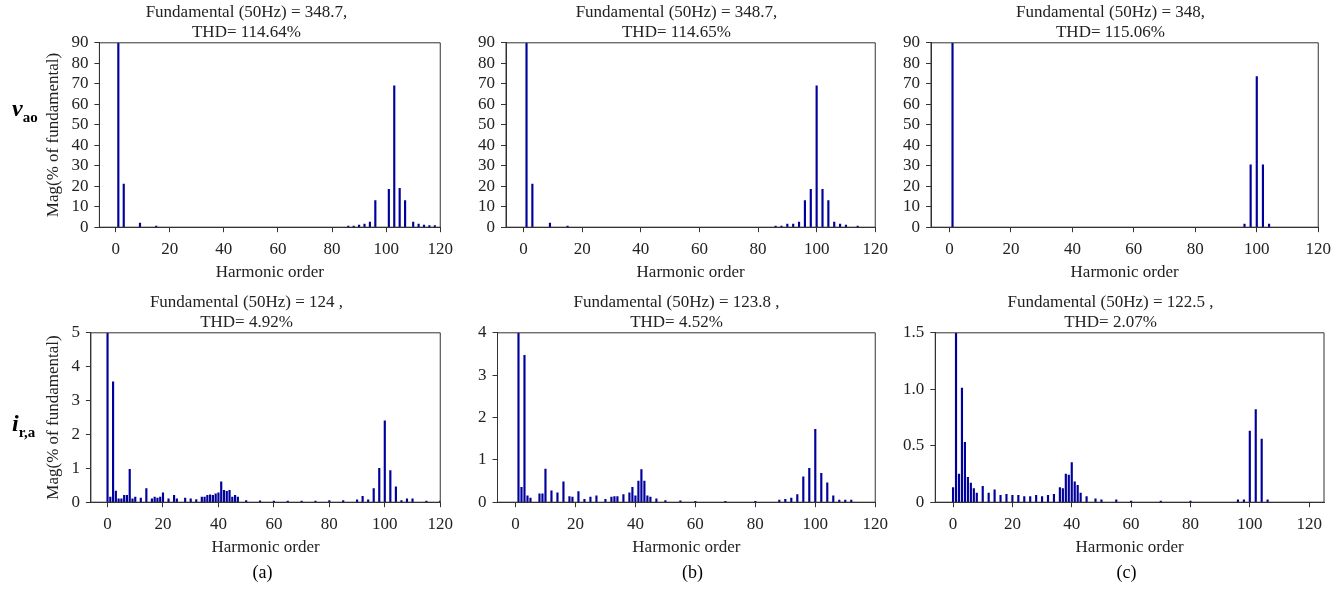  I want to click on y-tick-label: 80, so click(911, 62).